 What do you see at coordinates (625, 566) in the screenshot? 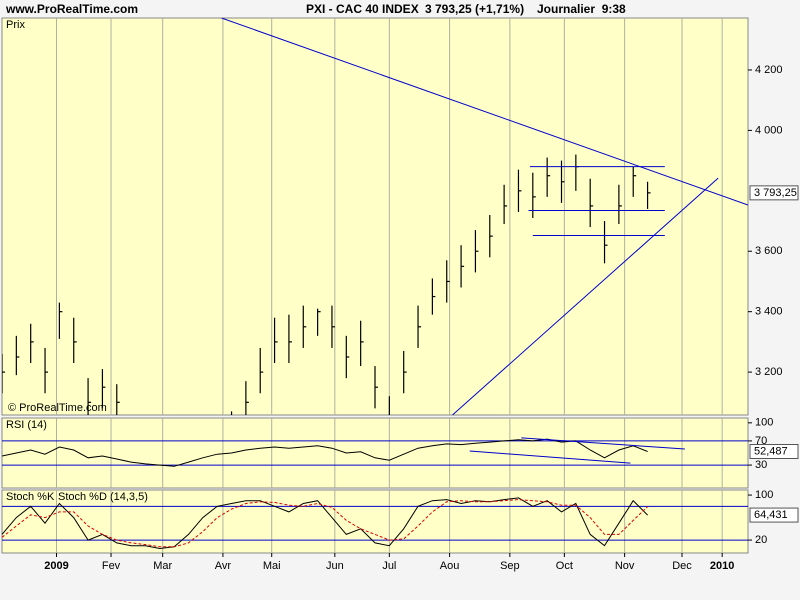
I see `x-tick-label: Nov` at bounding box center [625, 566].